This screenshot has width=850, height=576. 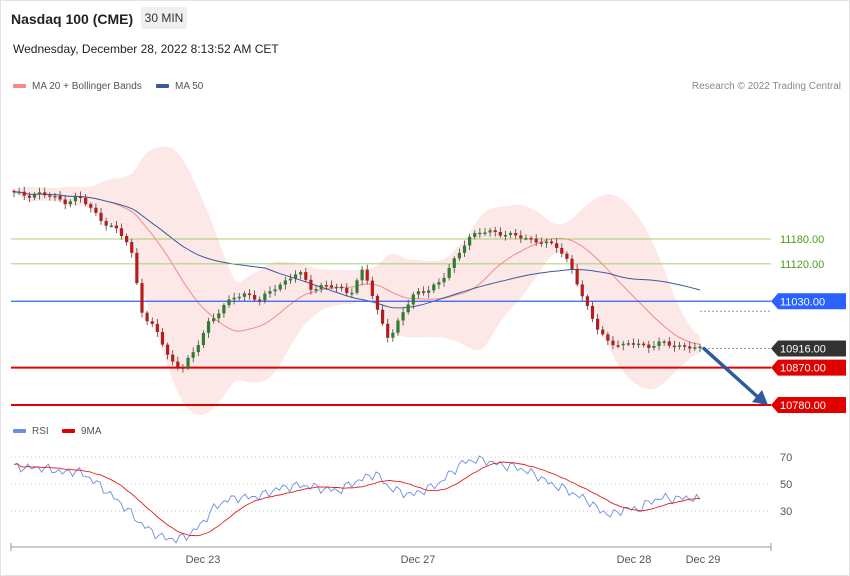 What do you see at coordinates (802, 240) in the screenshot?
I see `level-label-11180.00: 11180.00` at bounding box center [802, 240].